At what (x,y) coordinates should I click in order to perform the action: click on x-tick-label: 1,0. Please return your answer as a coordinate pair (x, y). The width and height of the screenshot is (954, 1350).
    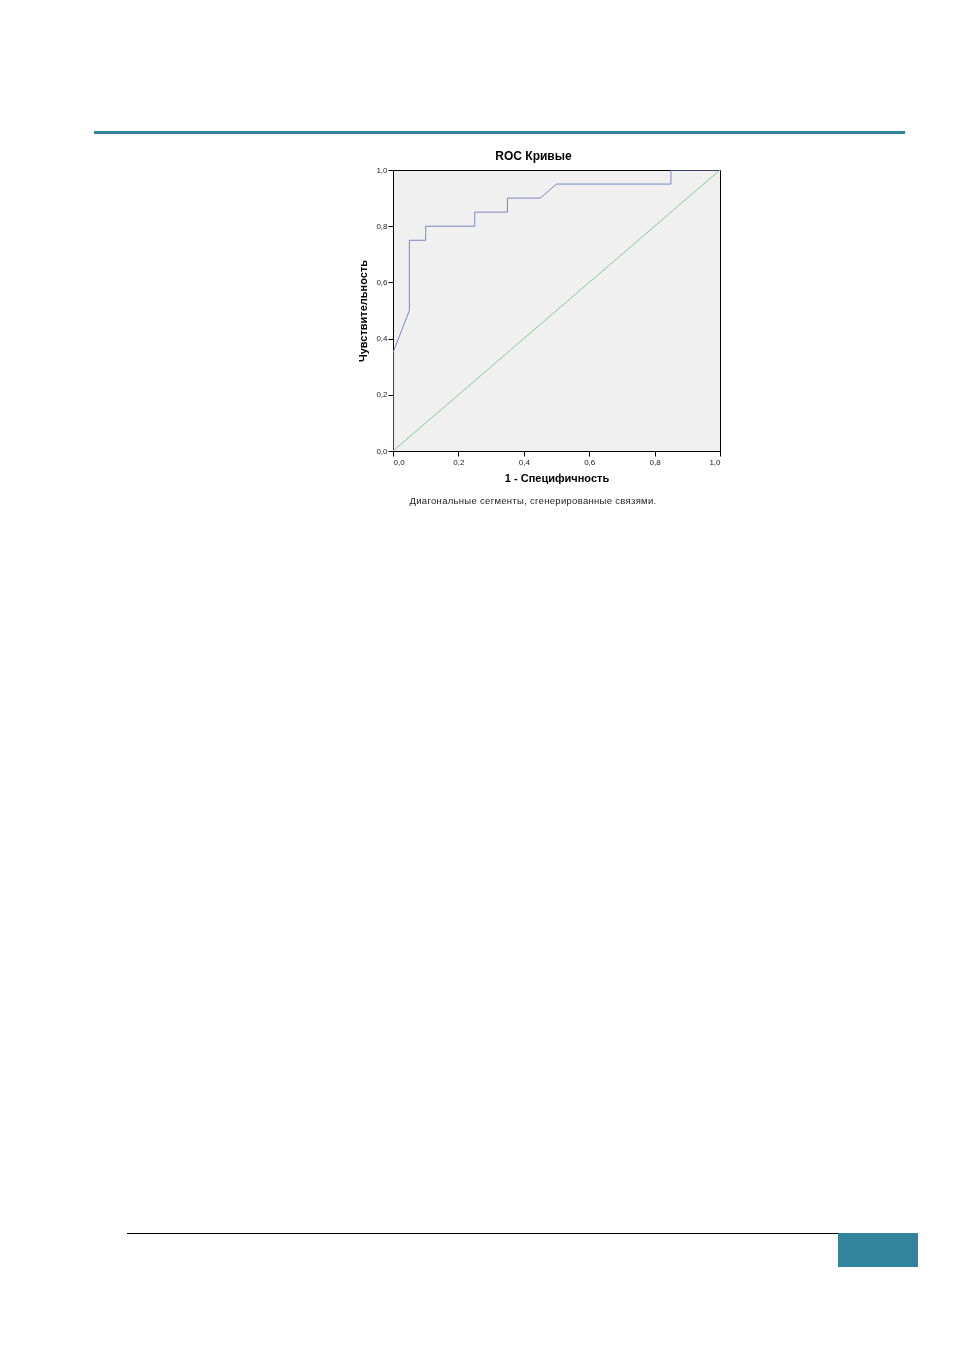
    Looking at the image, I should click on (715, 462).